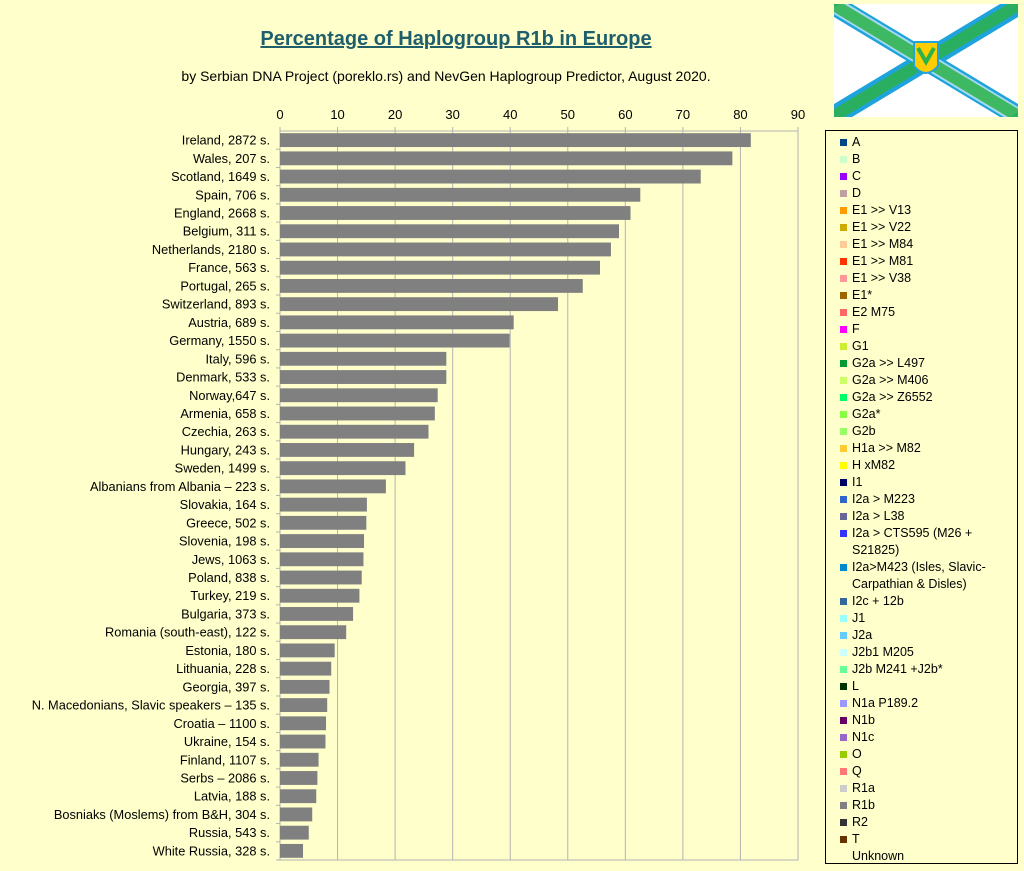 The image size is (1024, 871). I want to click on flag-emblem, so click(926, 60).